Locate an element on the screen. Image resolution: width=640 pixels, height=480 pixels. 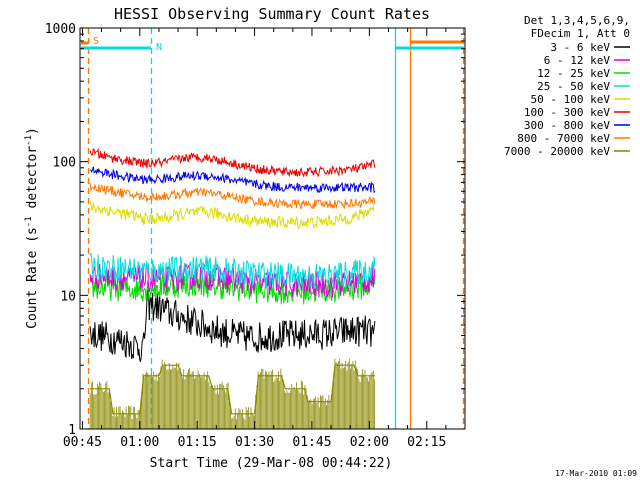
series-800-7000-kev is located at coordinates (232, 196).